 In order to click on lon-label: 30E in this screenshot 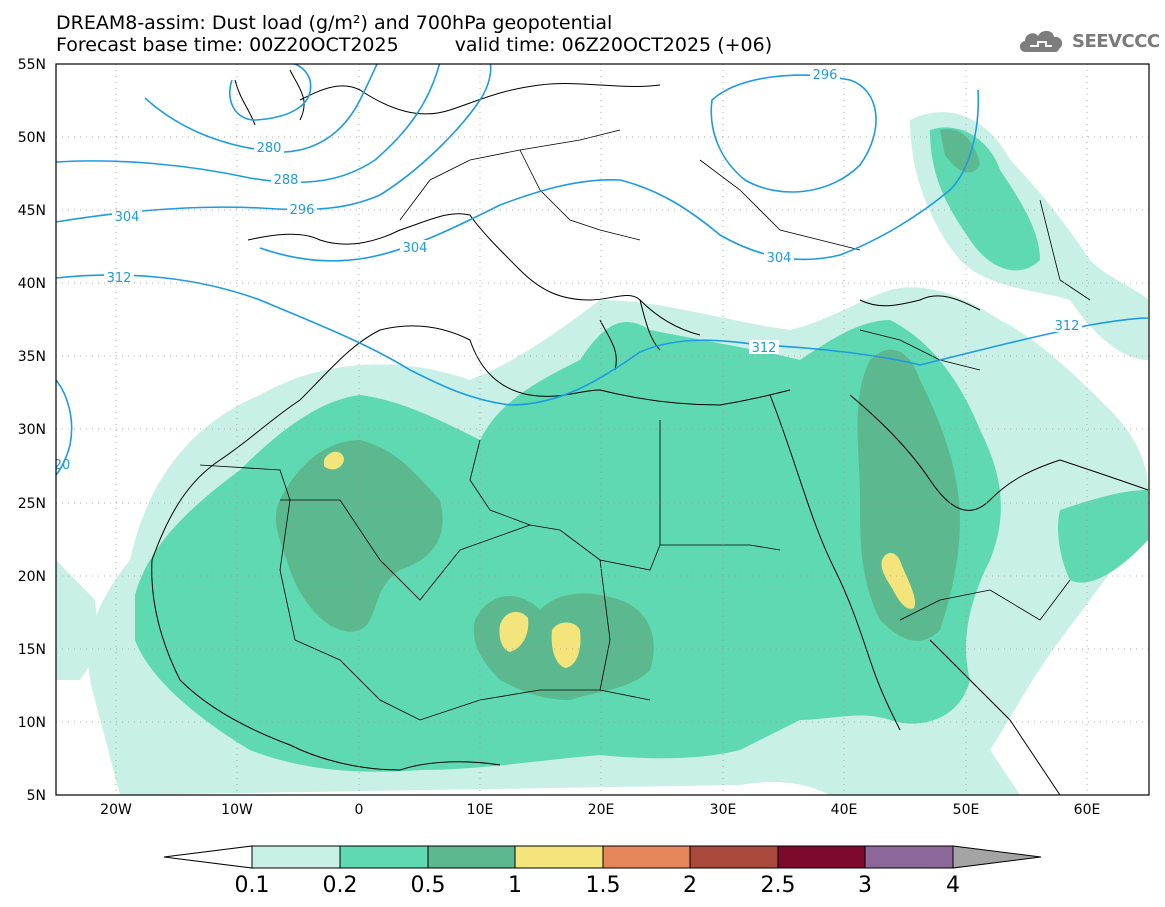, I will do `click(723, 810)`.